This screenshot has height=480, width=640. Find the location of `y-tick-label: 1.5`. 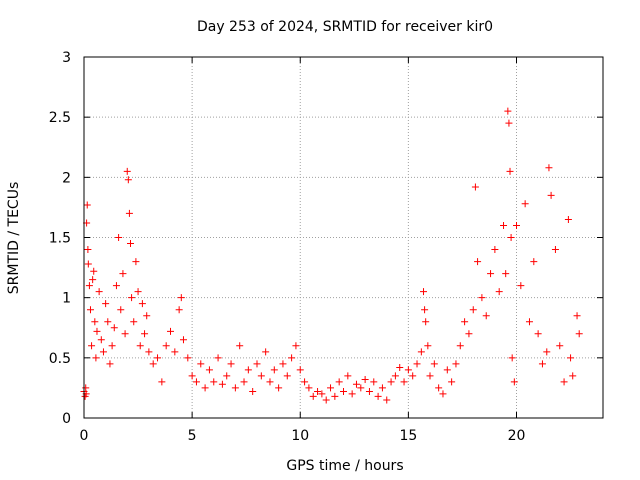

y-tick-label: 1.5 is located at coordinates (60, 239).